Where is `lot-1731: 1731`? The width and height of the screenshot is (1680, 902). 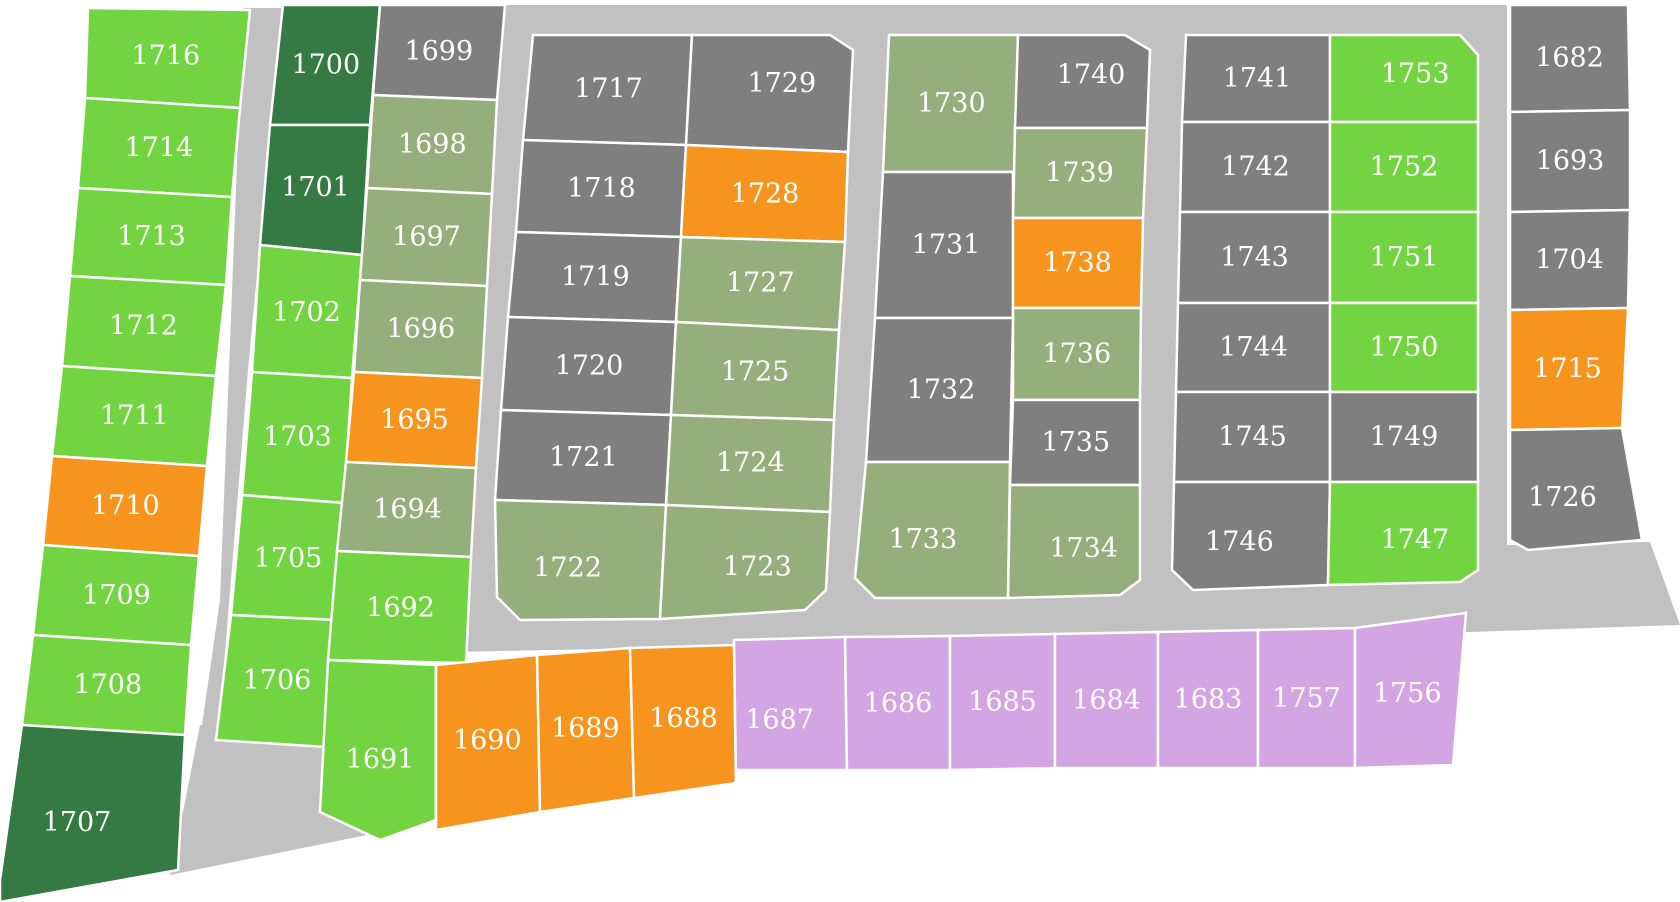
lot-1731: 1731 is located at coordinates (944, 245).